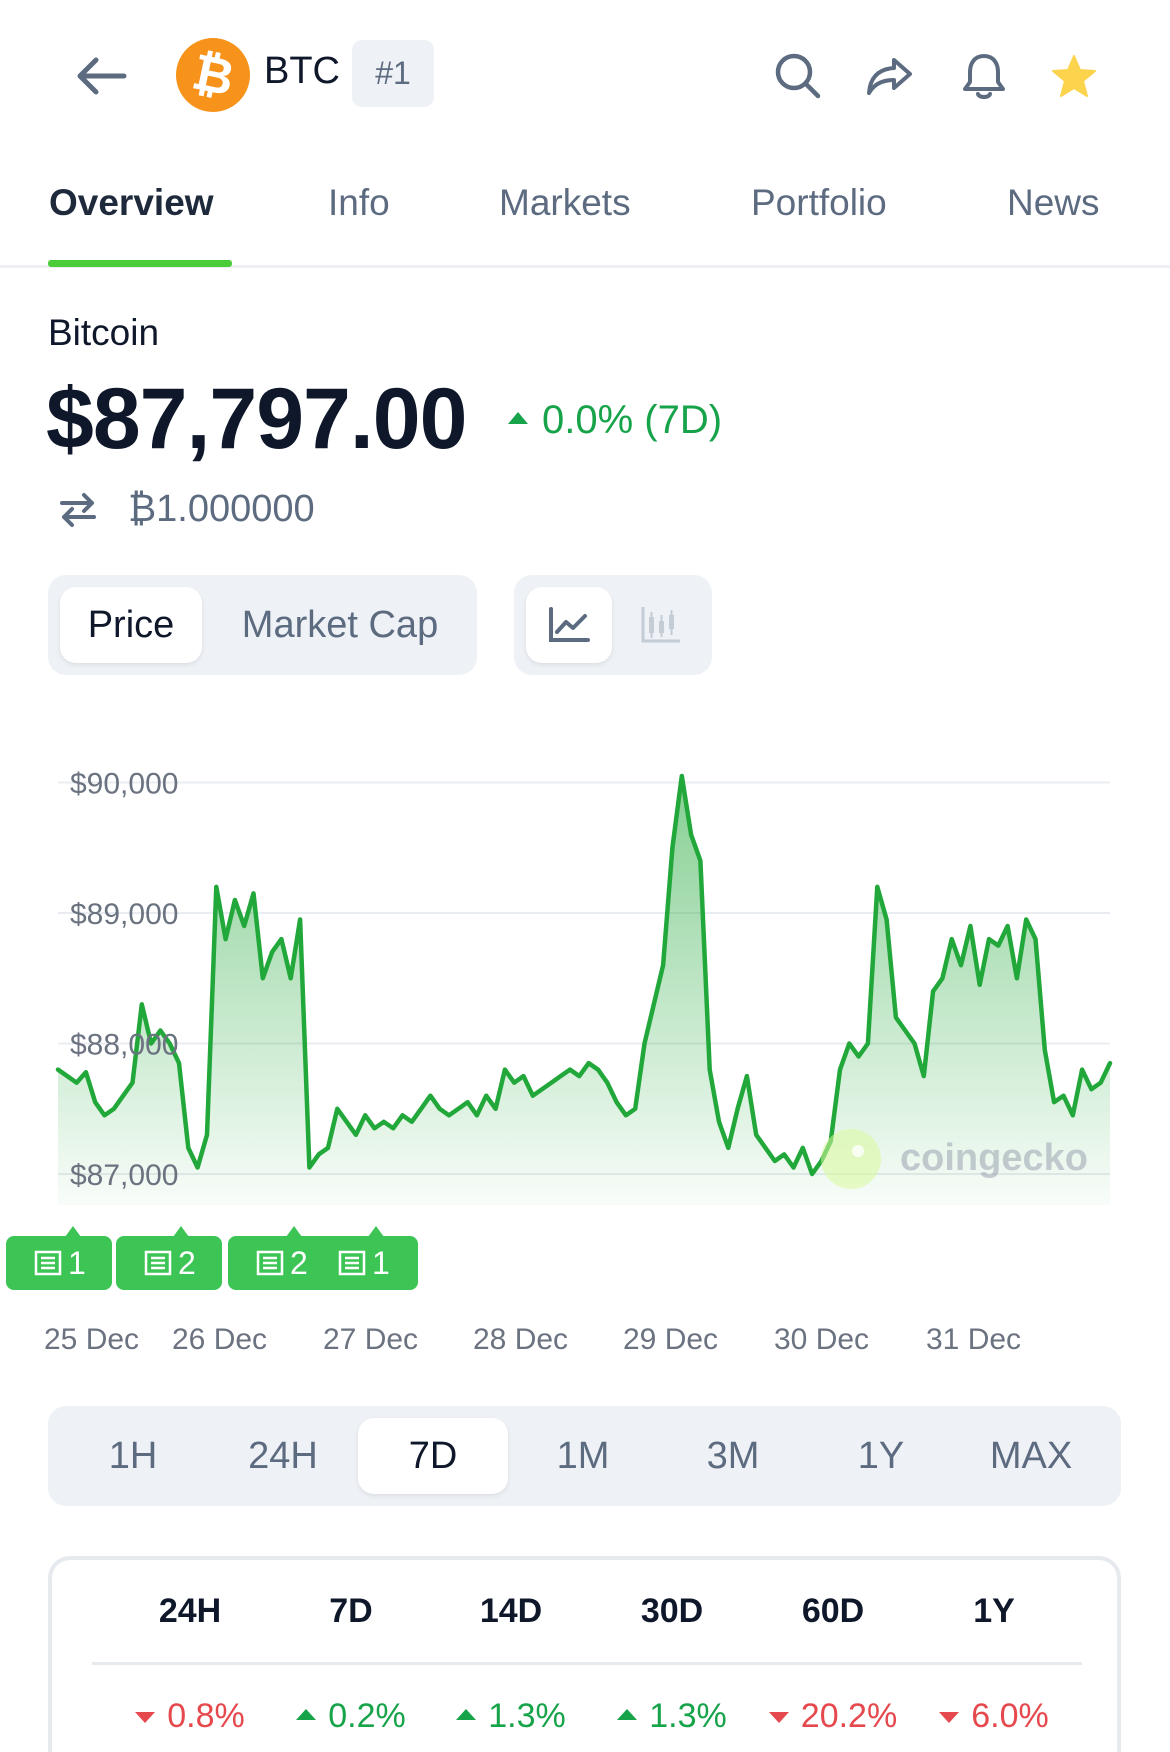 The height and width of the screenshot is (1752, 1170). Describe the element at coordinates (565, 202) in the screenshot. I see `tab-markets: Markets` at that location.